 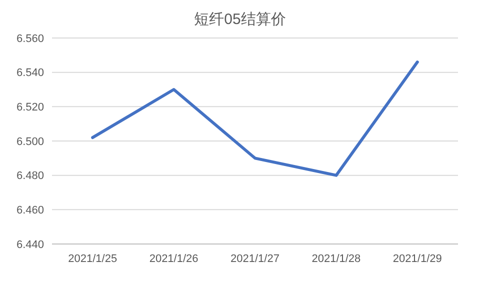 I want to click on x-tick-label: 2021/1/28, so click(x=336, y=259).